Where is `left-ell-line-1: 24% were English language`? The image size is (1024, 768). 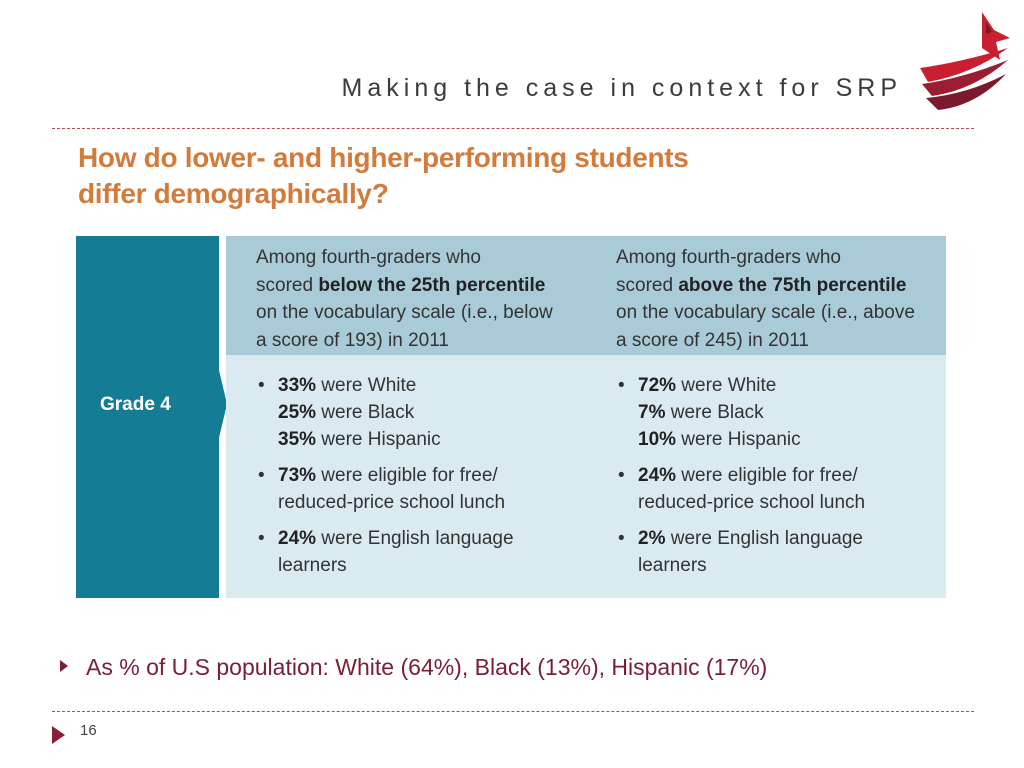
left-ell-line-1: 24% were English language is located at coordinates (427, 538).